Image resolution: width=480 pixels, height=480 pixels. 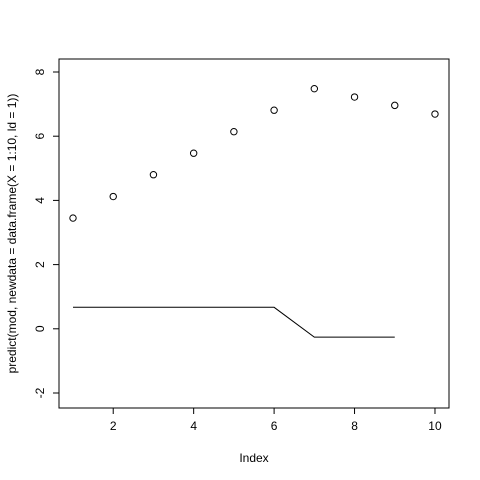 I want to click on x-tick-label-0: 2, so click(x=113, y=426).